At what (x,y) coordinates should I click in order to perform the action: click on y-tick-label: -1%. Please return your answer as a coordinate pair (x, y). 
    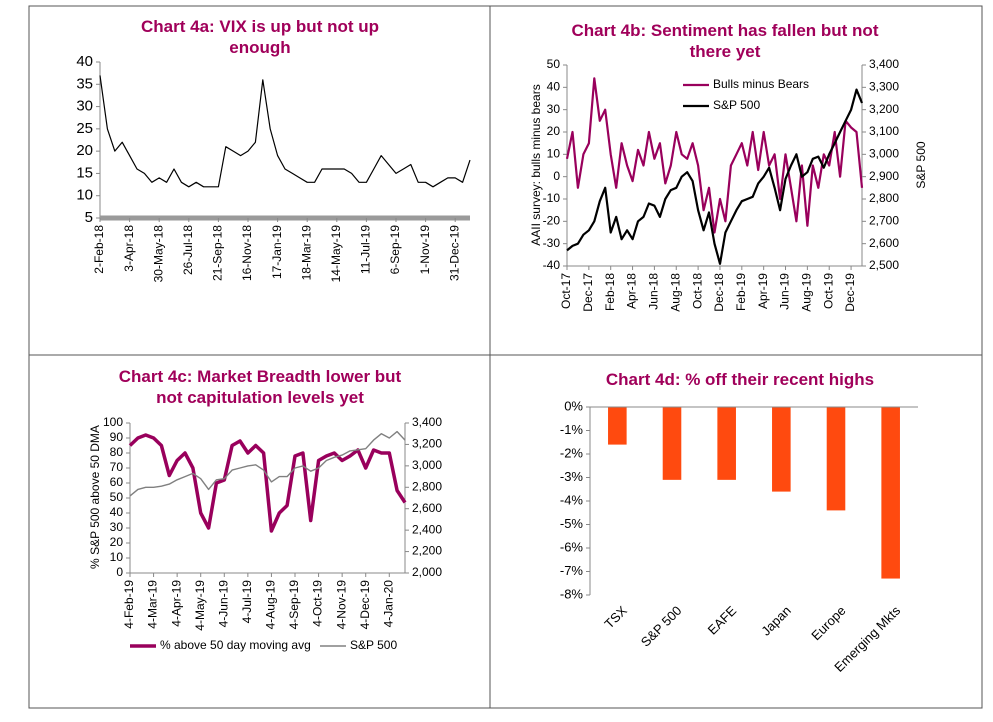
    Looking at the image, I should click on (572, 429).